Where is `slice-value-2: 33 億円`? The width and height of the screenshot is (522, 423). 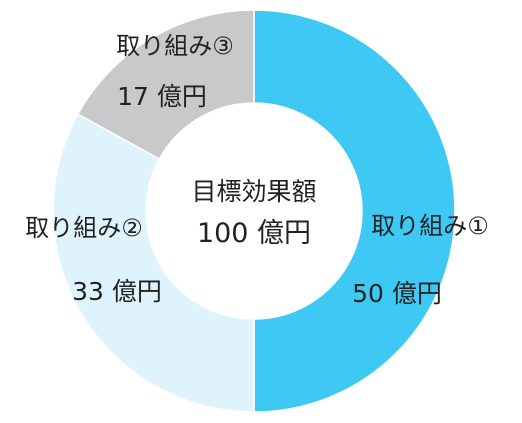 slice-value-2: 33 億円 is located at coordinates (117, 291).